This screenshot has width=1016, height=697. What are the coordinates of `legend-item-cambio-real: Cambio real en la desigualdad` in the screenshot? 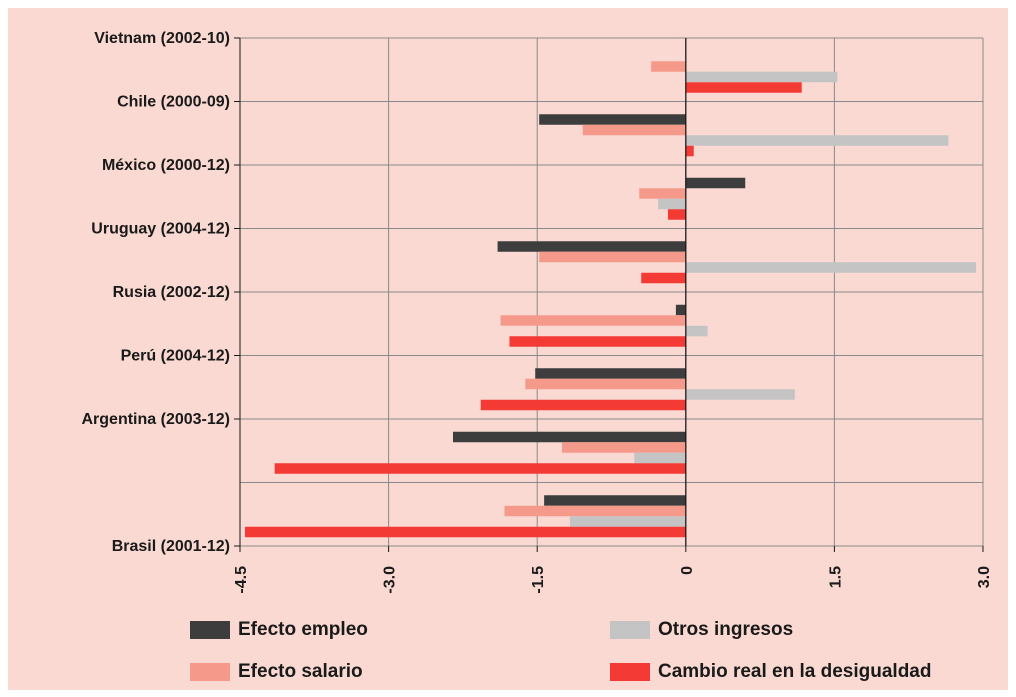 It's located at (770, 672).